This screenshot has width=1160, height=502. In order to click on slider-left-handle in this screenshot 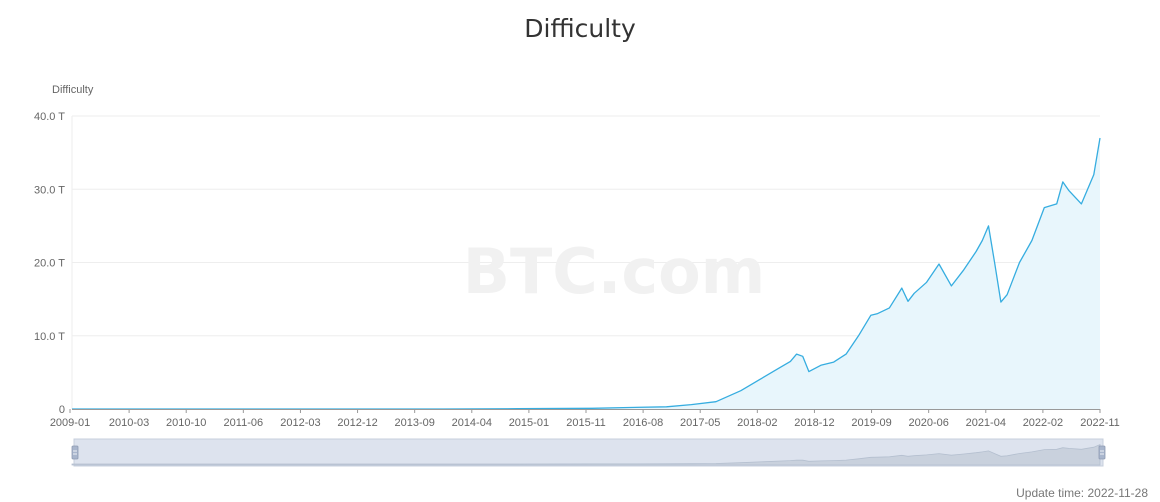, I will do `click(75, 452)`.